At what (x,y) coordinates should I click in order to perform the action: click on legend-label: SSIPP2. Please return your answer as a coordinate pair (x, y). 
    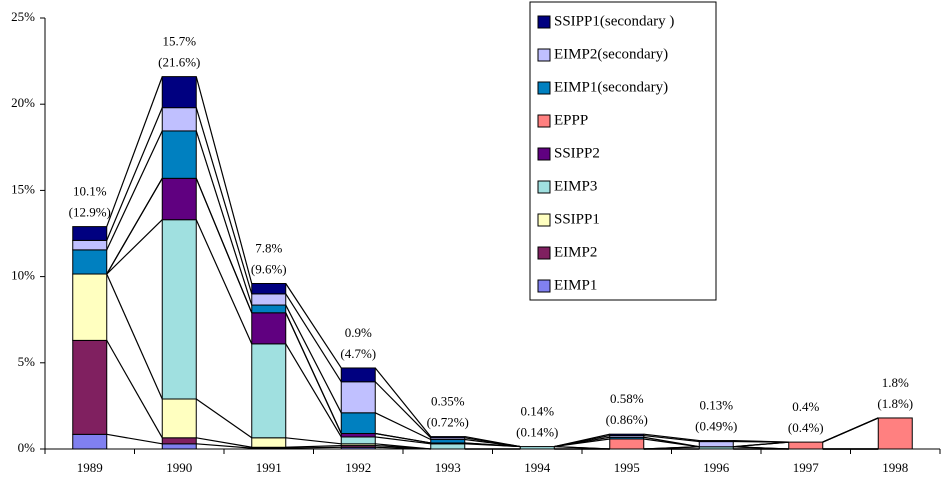
    Looking at the image, I should click on (577, 153).